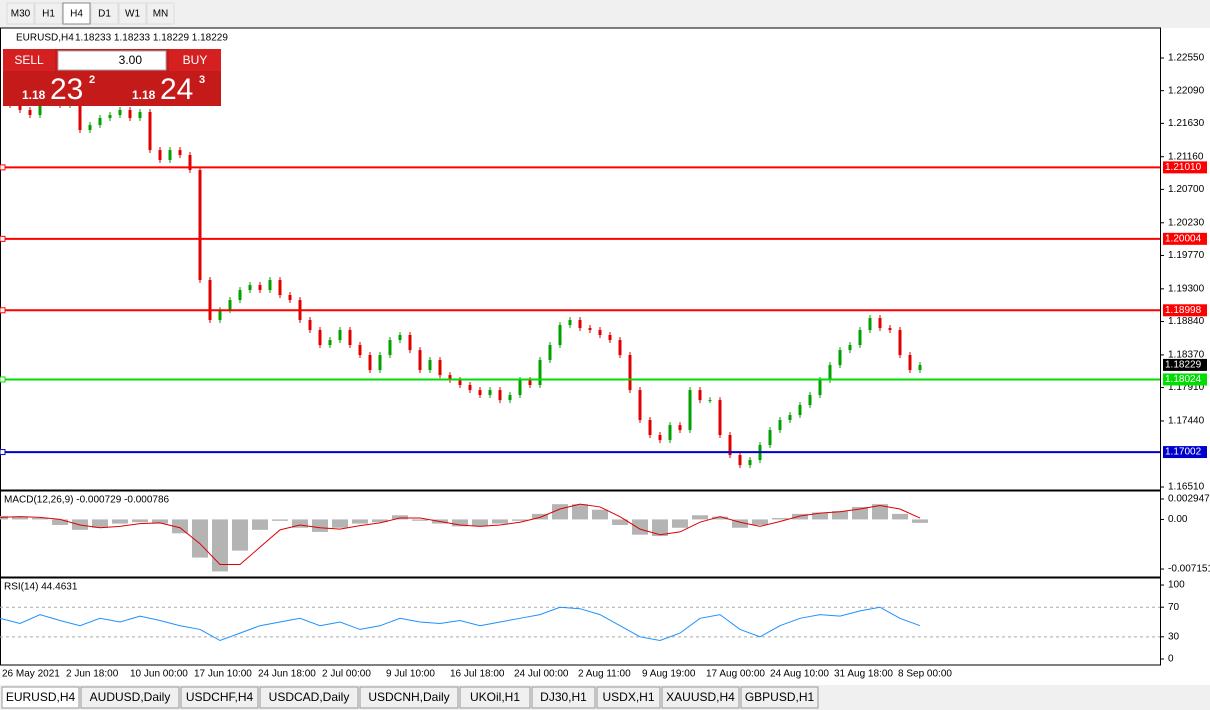 The image size is (1210, 710). What do you see at coordinates (460, 534) in the screenshot?
I see `signal-line` at bounding box center [460, 534].